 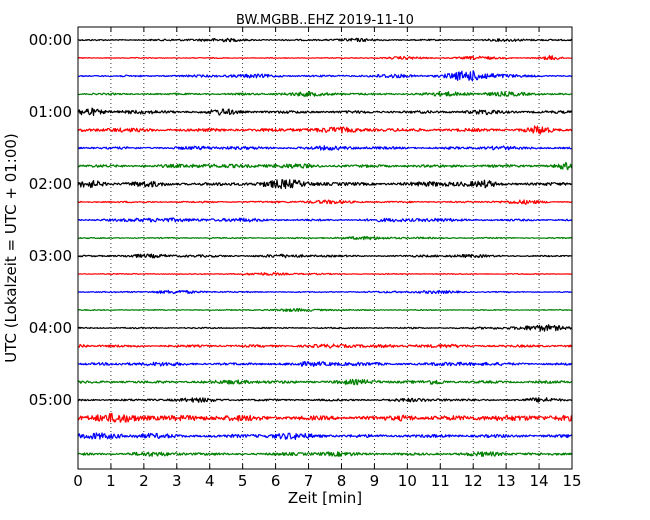 I want to click on y-tick-label: 05:00, so click(x=50, y=400).